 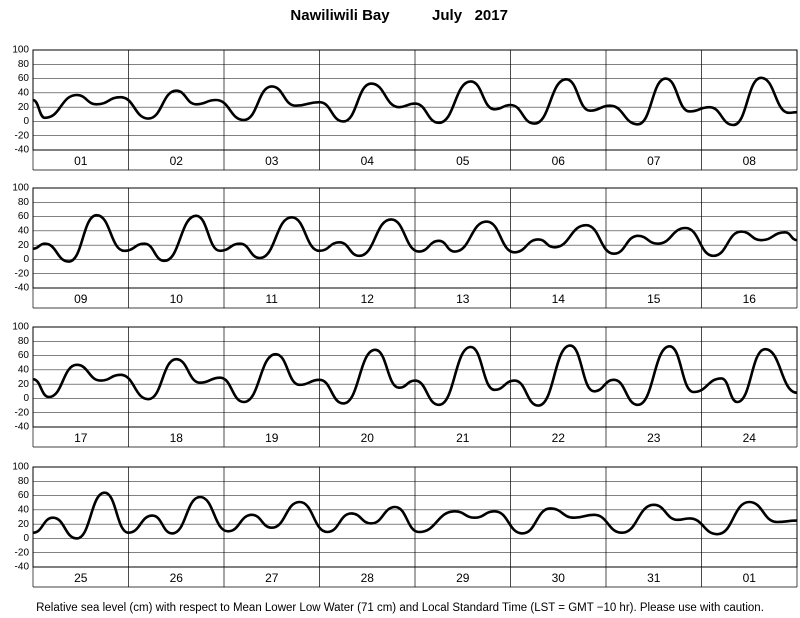 What do you see at coordinates (470, 15) in the screenshot?
I see `chart-date: July 2017` at bounding box center [470, 15].